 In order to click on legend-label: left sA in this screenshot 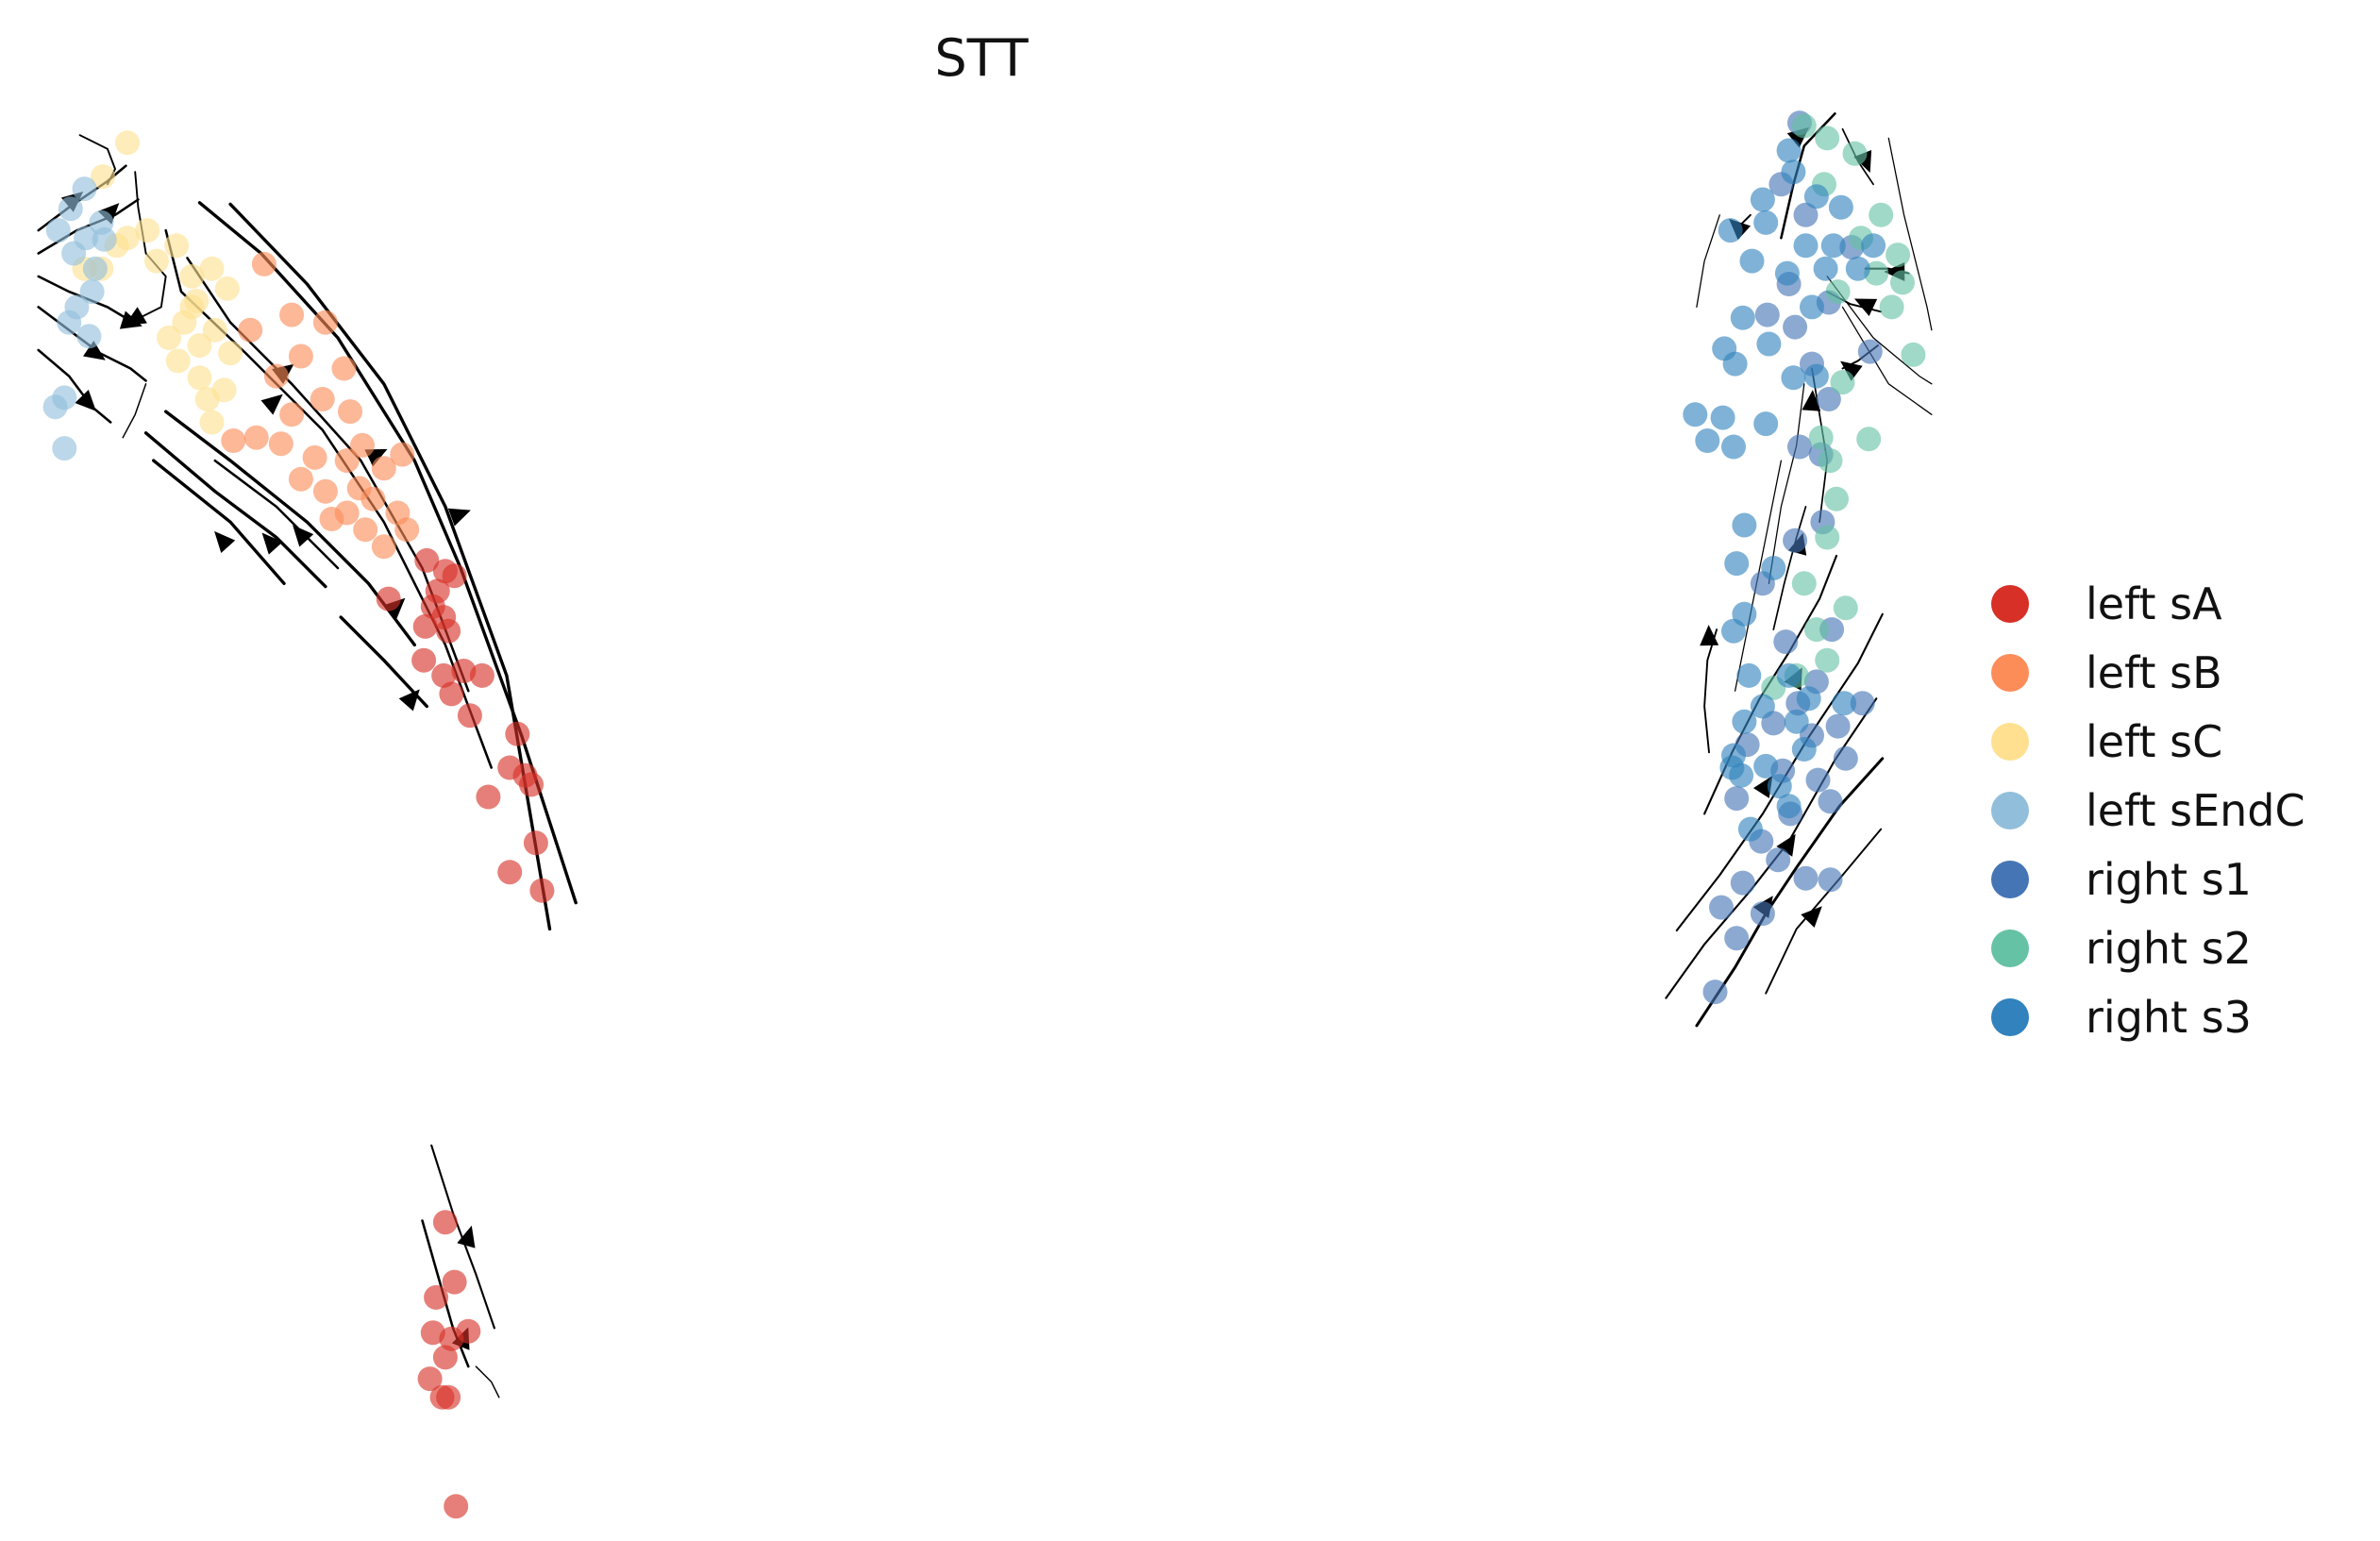, I will do `click(2154, 603)`.